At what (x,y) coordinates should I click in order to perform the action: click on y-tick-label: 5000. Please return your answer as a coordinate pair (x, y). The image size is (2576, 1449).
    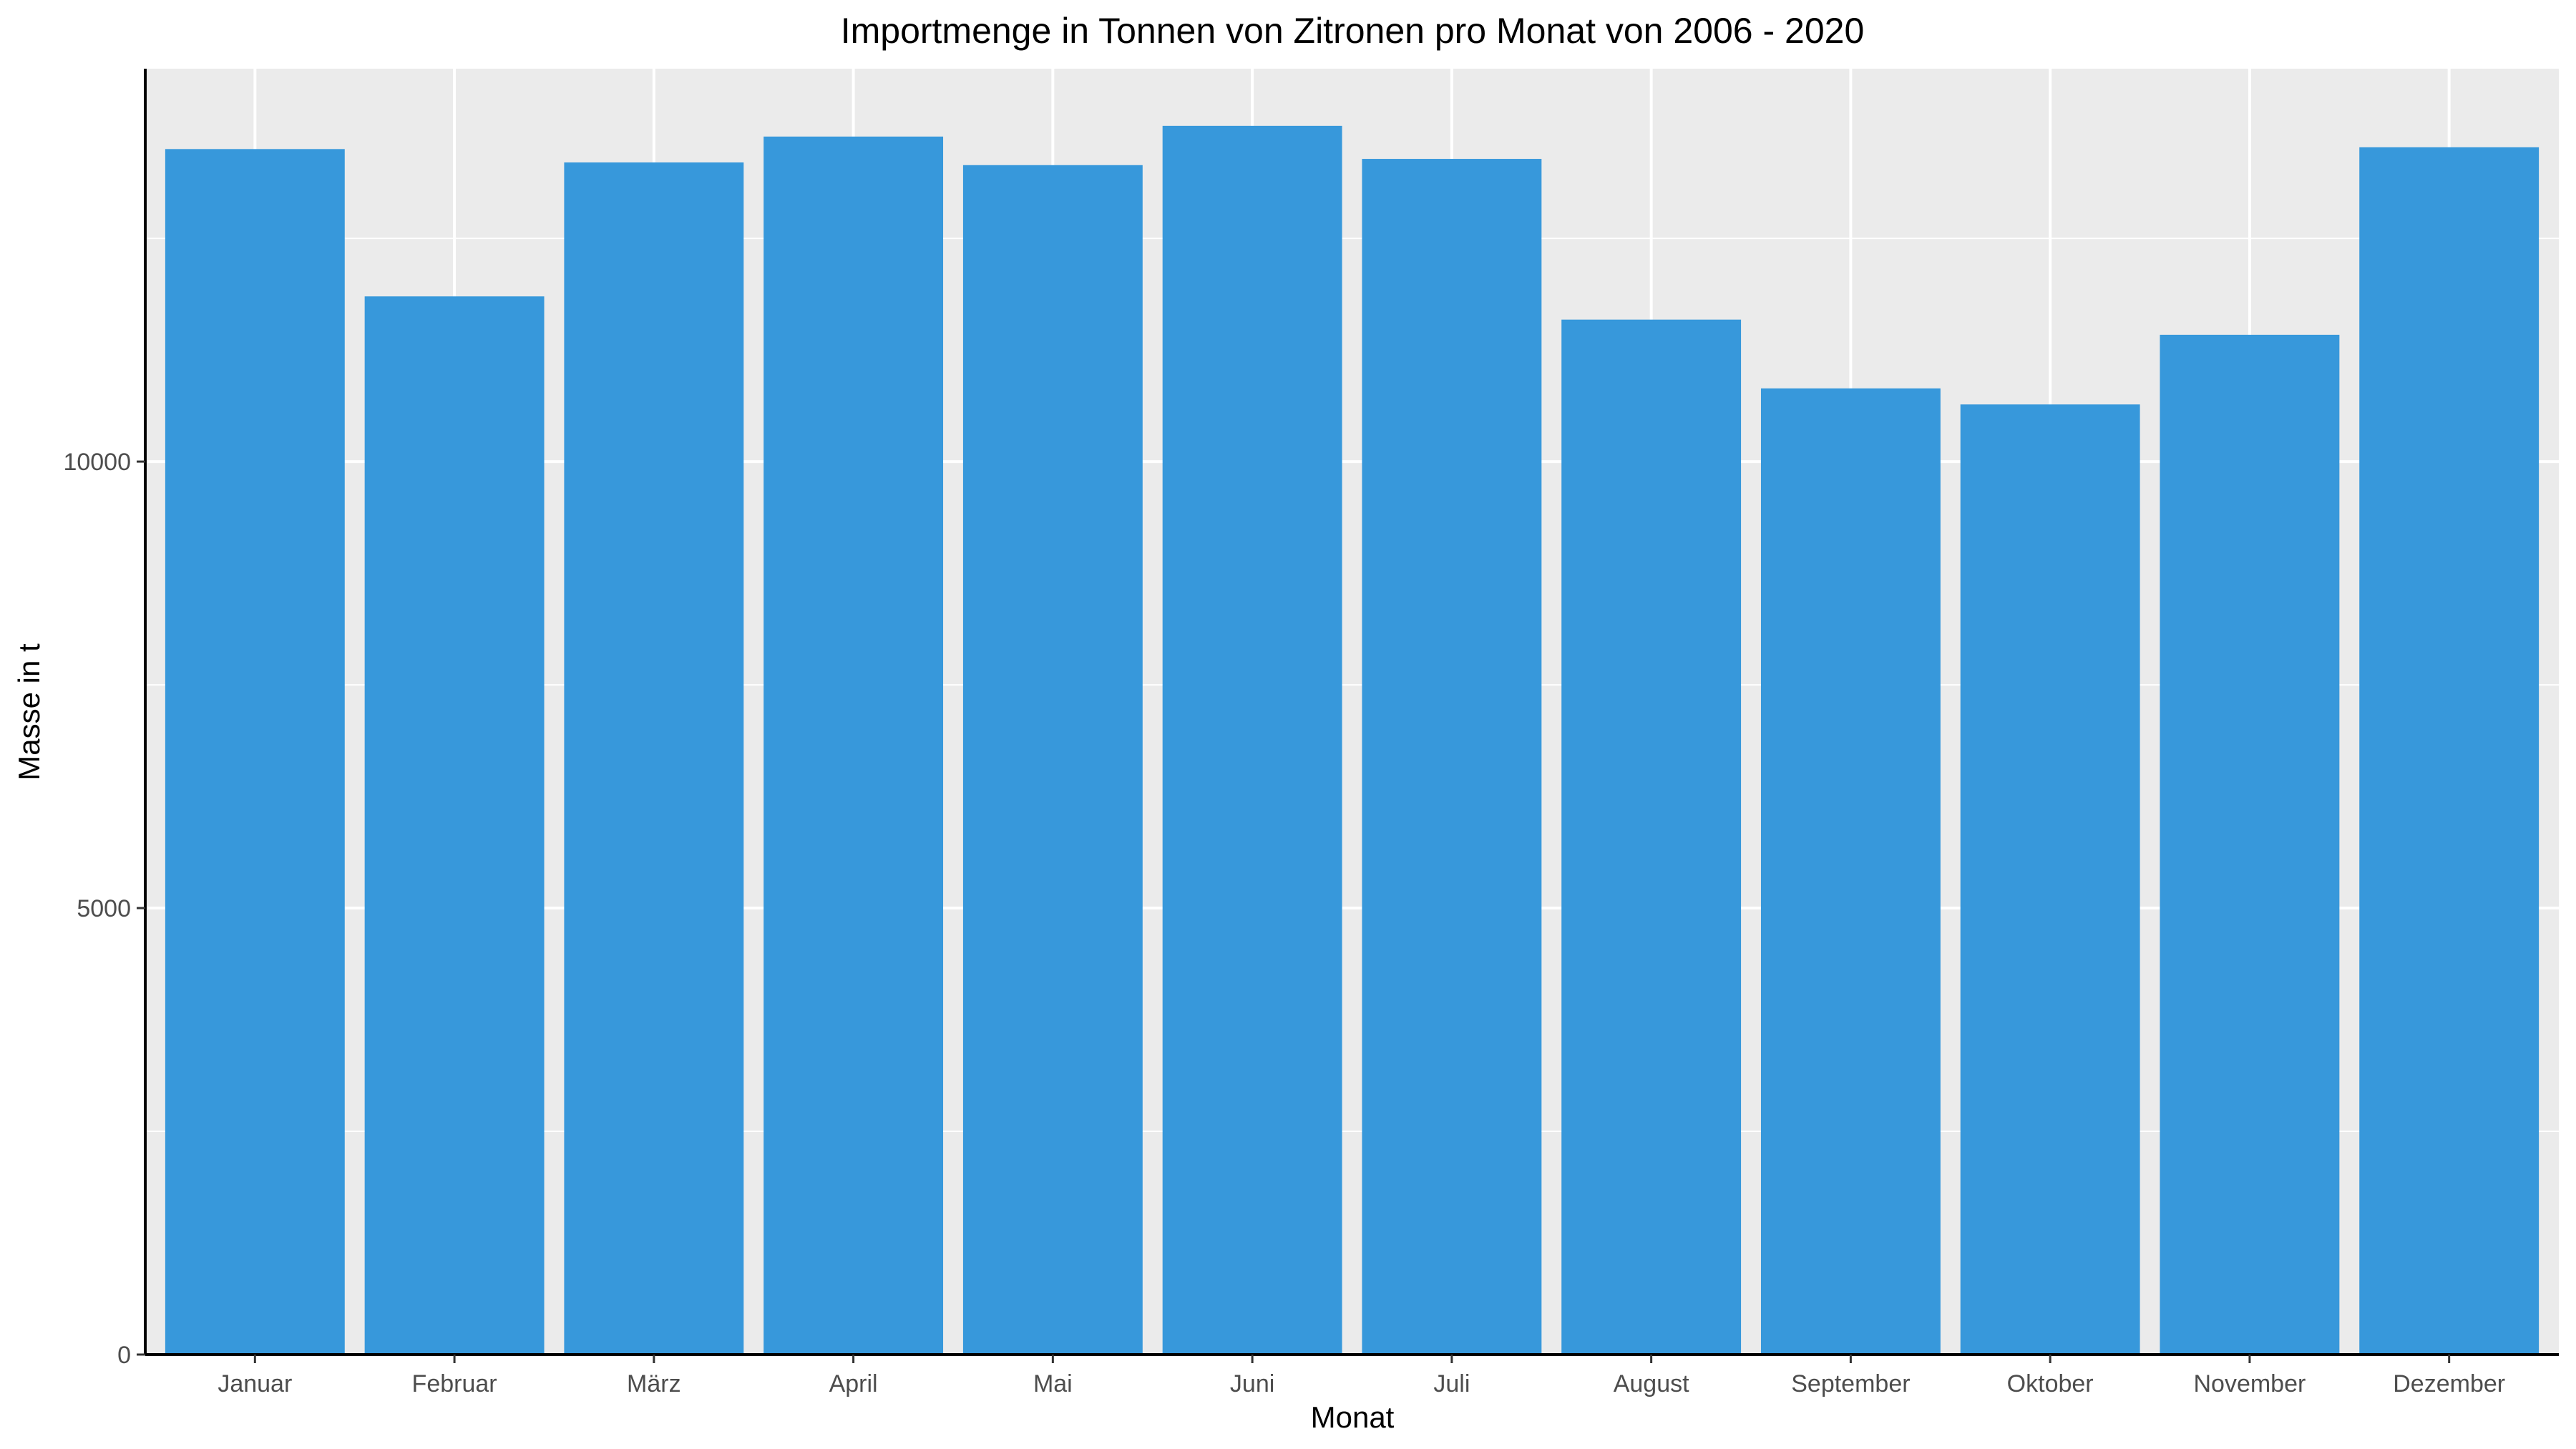
    Looking at the image, I should click on (104, 908).